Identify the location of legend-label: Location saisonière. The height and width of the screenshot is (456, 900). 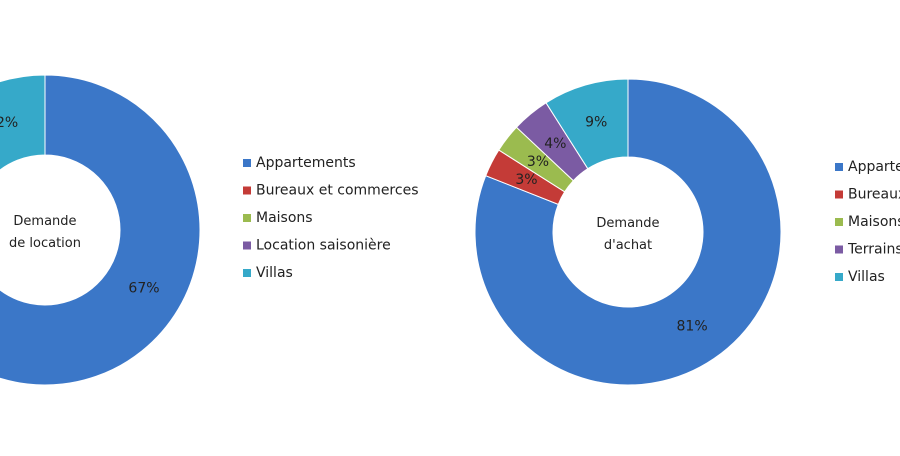
(323, 246).